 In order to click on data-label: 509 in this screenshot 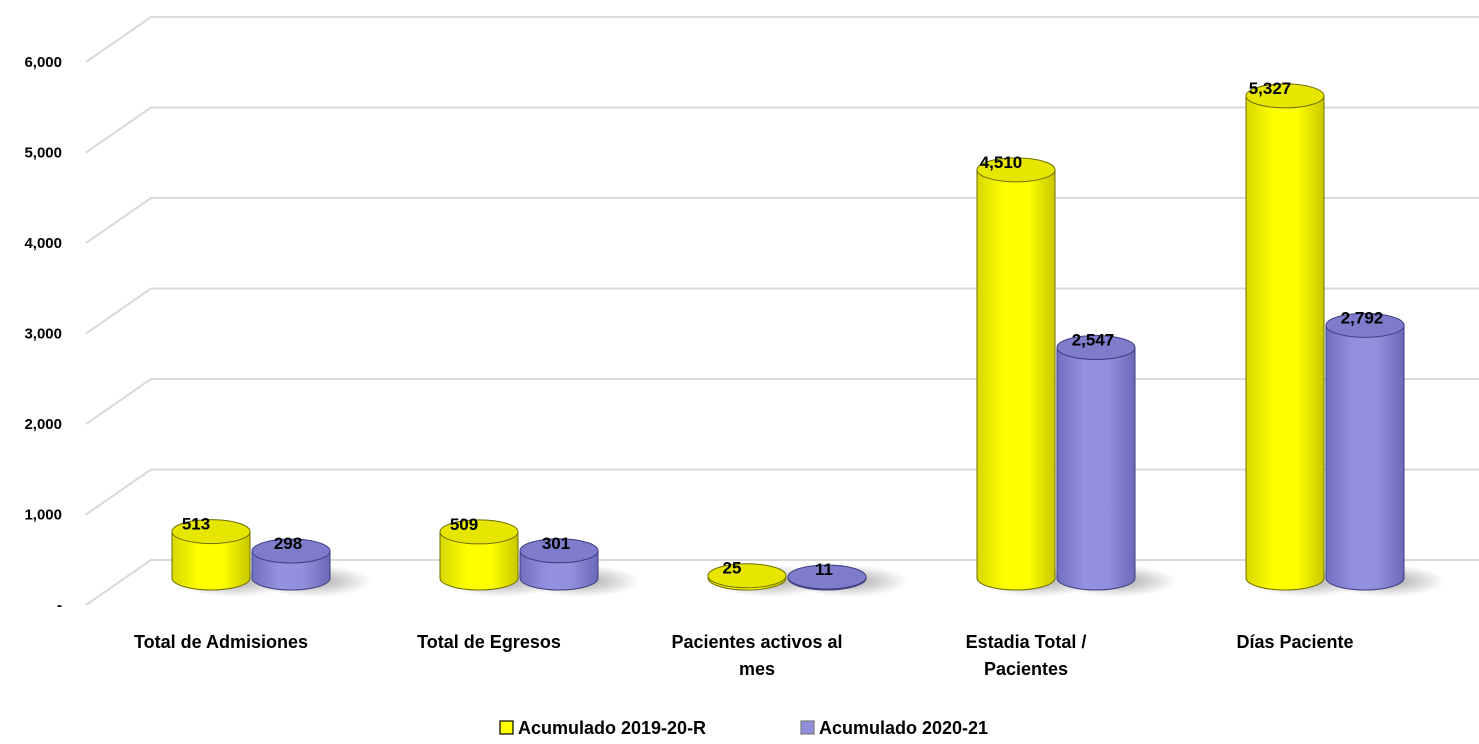, I will do `click(464, 524)`.